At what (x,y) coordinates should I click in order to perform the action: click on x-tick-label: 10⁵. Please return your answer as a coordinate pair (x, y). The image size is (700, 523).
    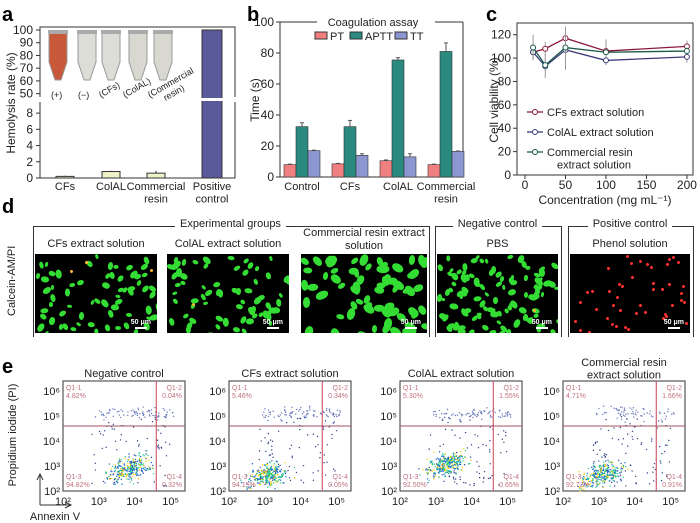
    Looking at the image, I should click on (336, 502).